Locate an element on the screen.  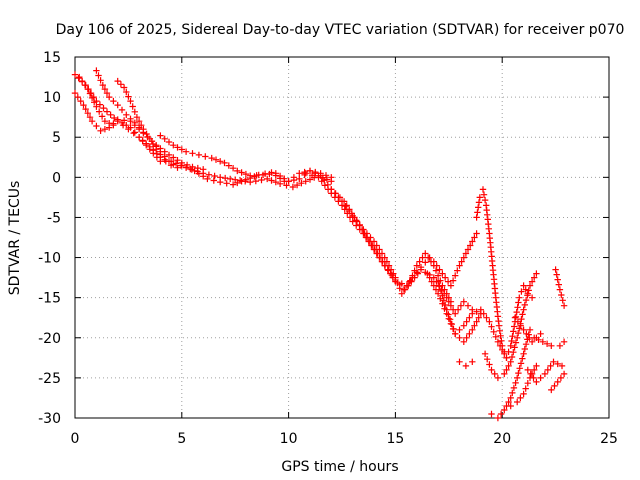
y-tick-label: -25 is located at coordinates (49, 379).